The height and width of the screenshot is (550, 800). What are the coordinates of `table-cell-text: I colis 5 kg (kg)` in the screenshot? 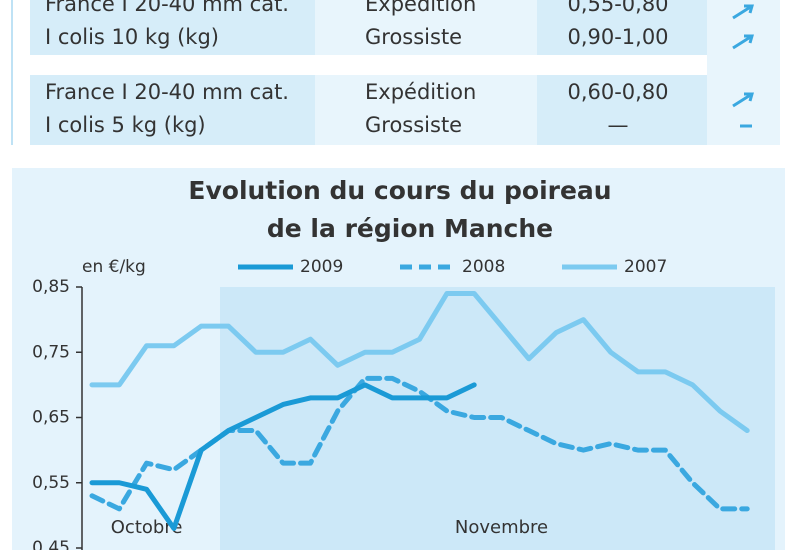 It's located at (125, 125).